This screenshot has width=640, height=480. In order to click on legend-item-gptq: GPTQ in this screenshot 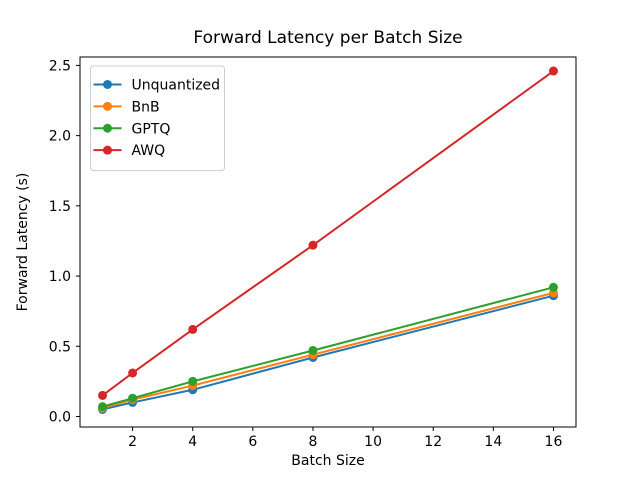, I will do `click(132, 129)`.